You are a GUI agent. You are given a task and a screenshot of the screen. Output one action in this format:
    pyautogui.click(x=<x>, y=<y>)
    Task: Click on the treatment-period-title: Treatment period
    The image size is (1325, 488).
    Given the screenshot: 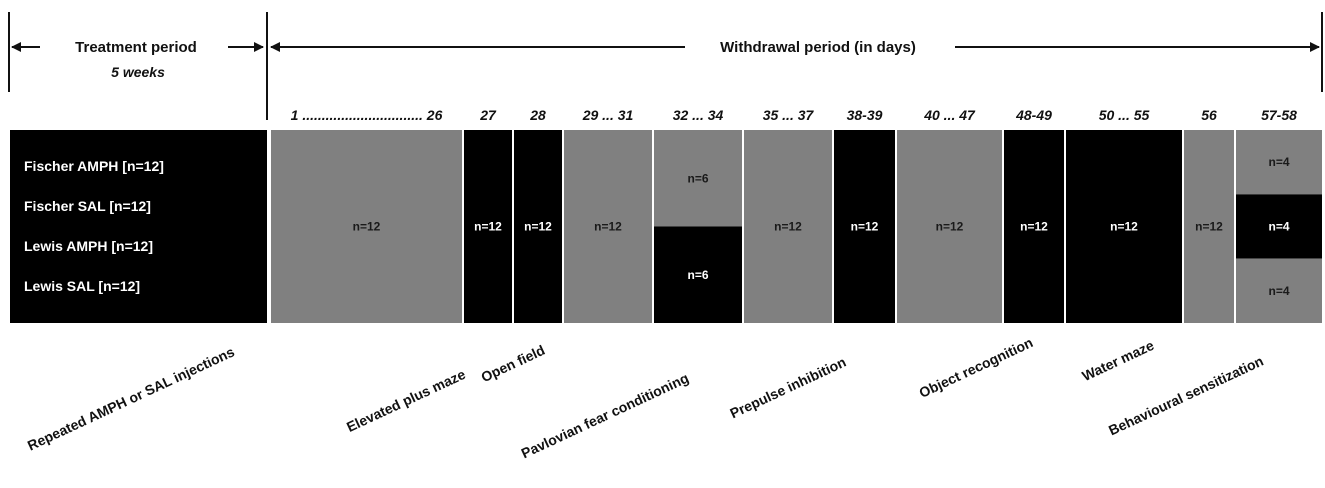 What is the action you would take?
    pyautogui.click(x=136, y=47)
    